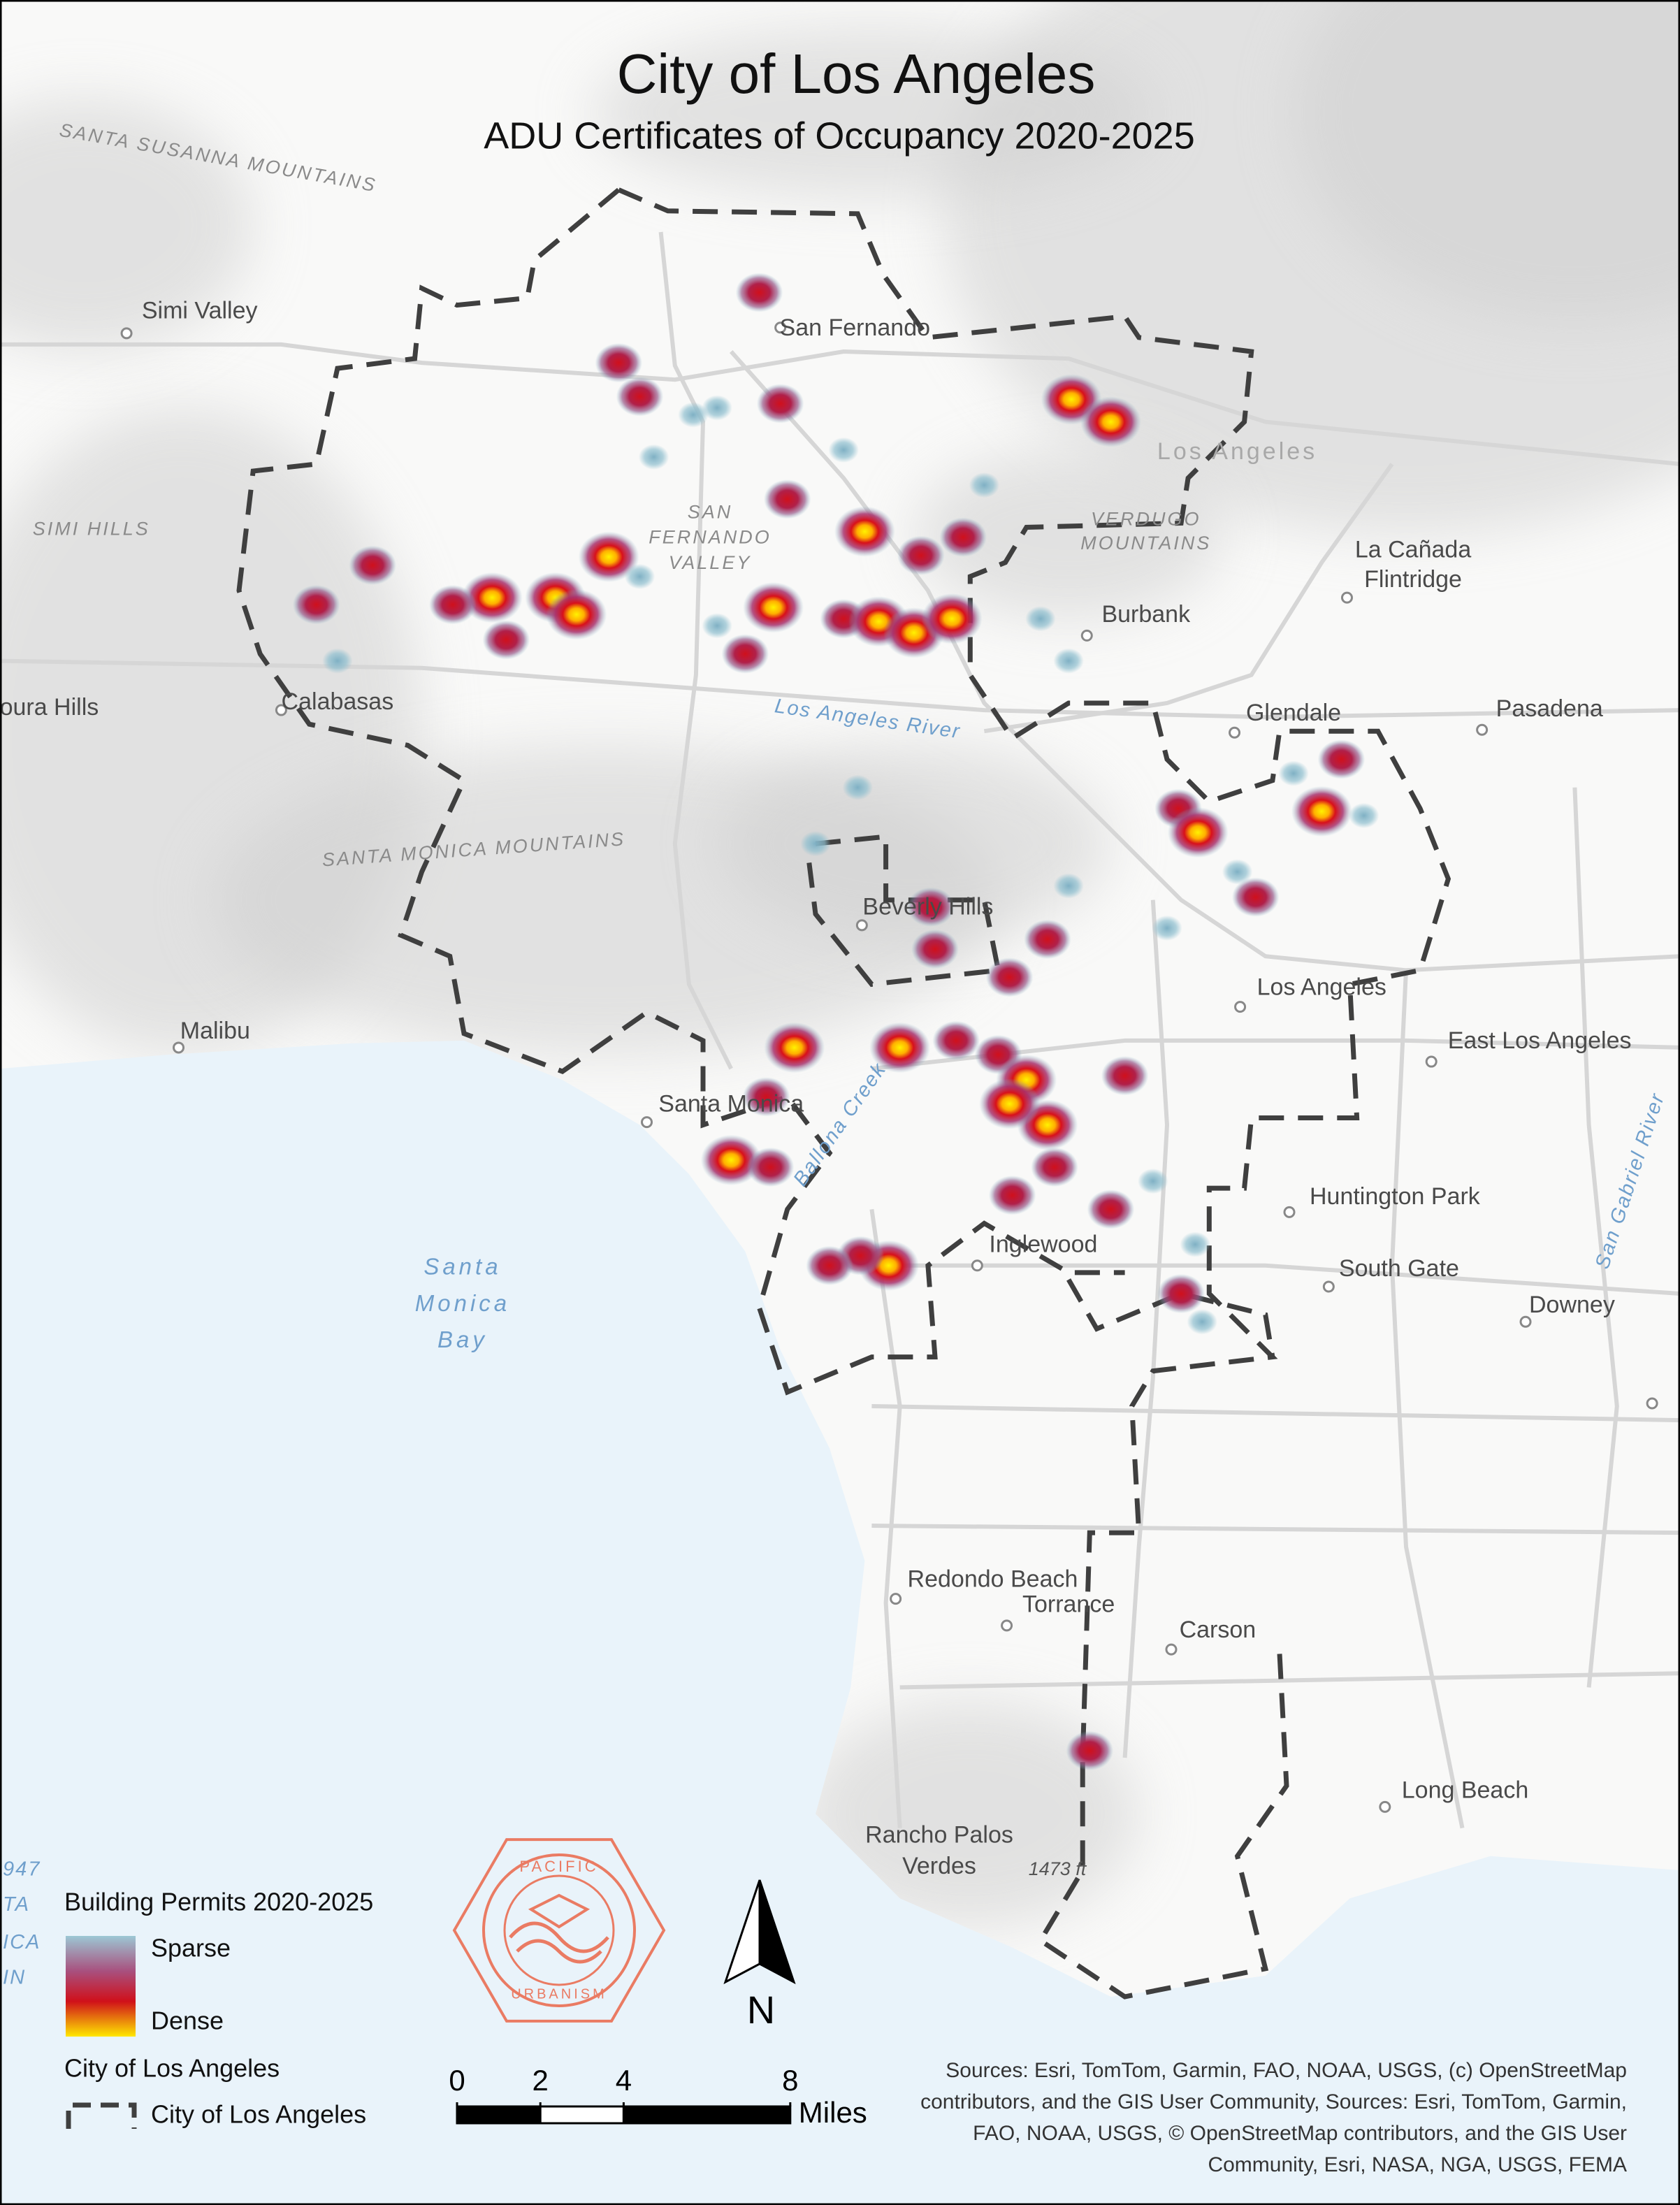 The width and height of the screenshot is (1680, 2205). What do you see at coordinates (711, 537) in the screenshot?
I see `place-label: FERNANDO` at bounding box center [711, 537].